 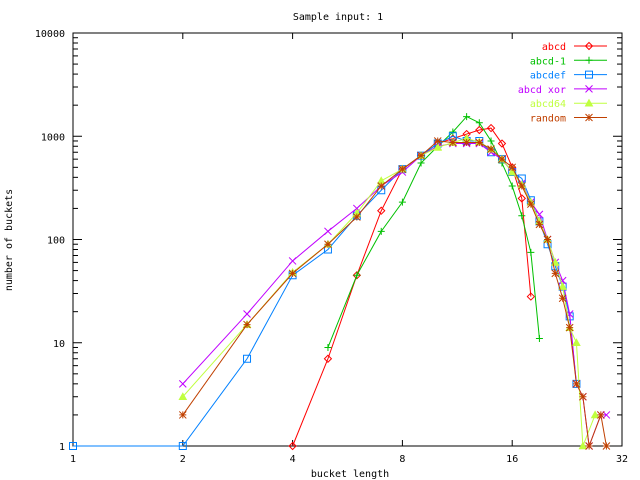 I want to click on y-tick-label: 1000, so click(x=53, y=137).